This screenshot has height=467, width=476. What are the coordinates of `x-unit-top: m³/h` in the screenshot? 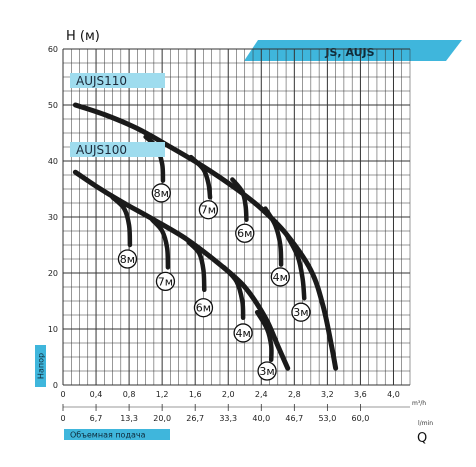 It's located at (419, 403).